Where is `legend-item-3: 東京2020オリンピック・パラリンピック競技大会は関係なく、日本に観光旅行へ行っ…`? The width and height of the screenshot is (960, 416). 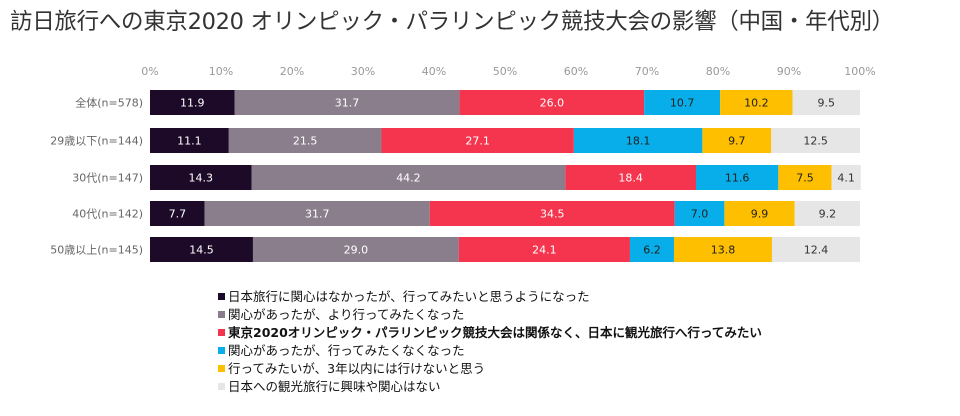
legend-item-3: 東京2020オリンピック・パラリンピック競技大会は関係なく、日本に観光旅行へ行っ… is located at coordinates (490, 333).